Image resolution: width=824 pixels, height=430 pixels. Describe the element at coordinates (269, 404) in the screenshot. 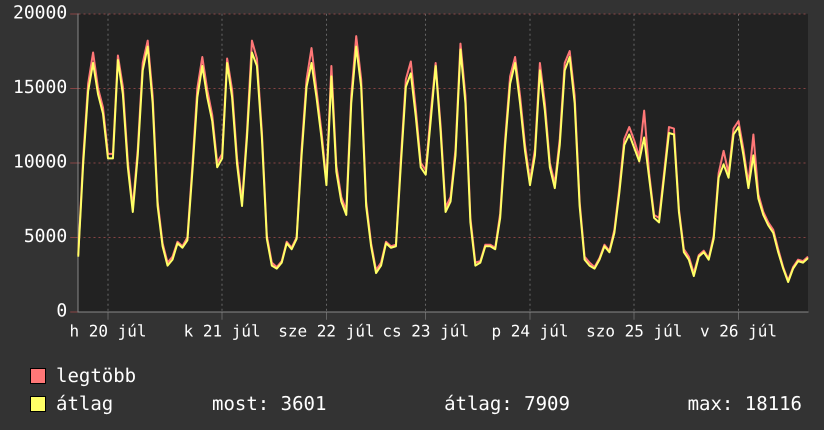

I see `text: most: 3601` at that location.